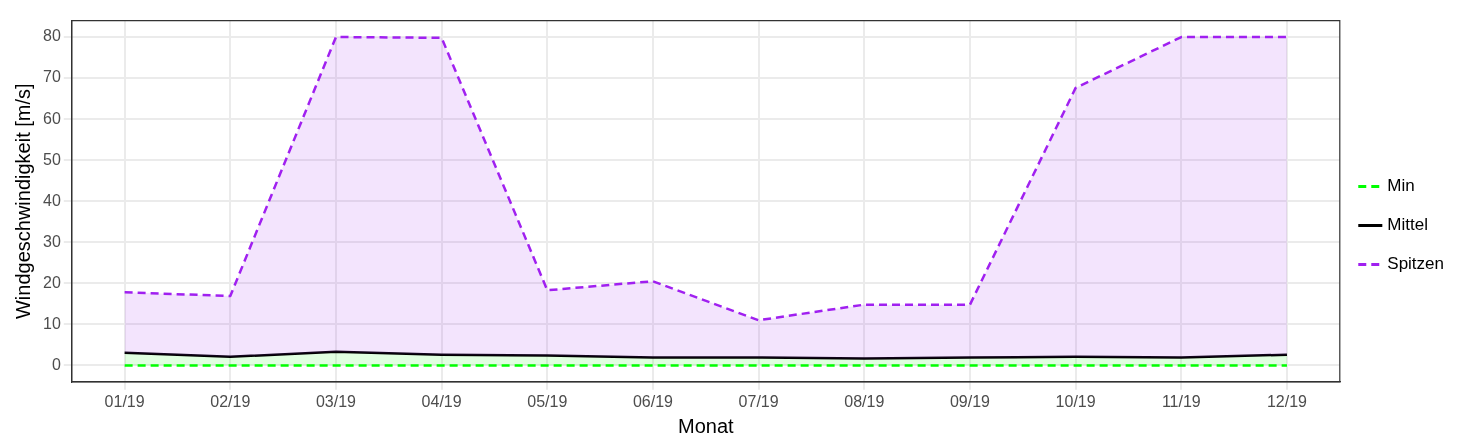  I want to click on x-tick-label: 07/19, so click(758, 401).